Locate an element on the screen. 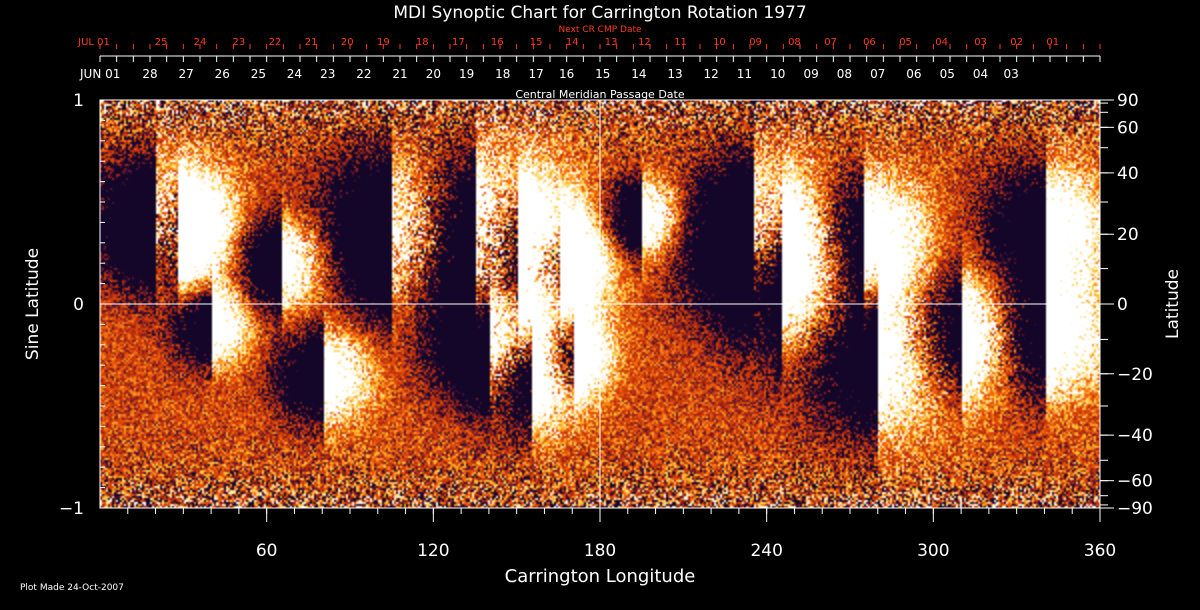 Image resolution: width=1200 pixels, height=610 pixels. next-cr-date-label: 16 is located at coordinates (497, 42).